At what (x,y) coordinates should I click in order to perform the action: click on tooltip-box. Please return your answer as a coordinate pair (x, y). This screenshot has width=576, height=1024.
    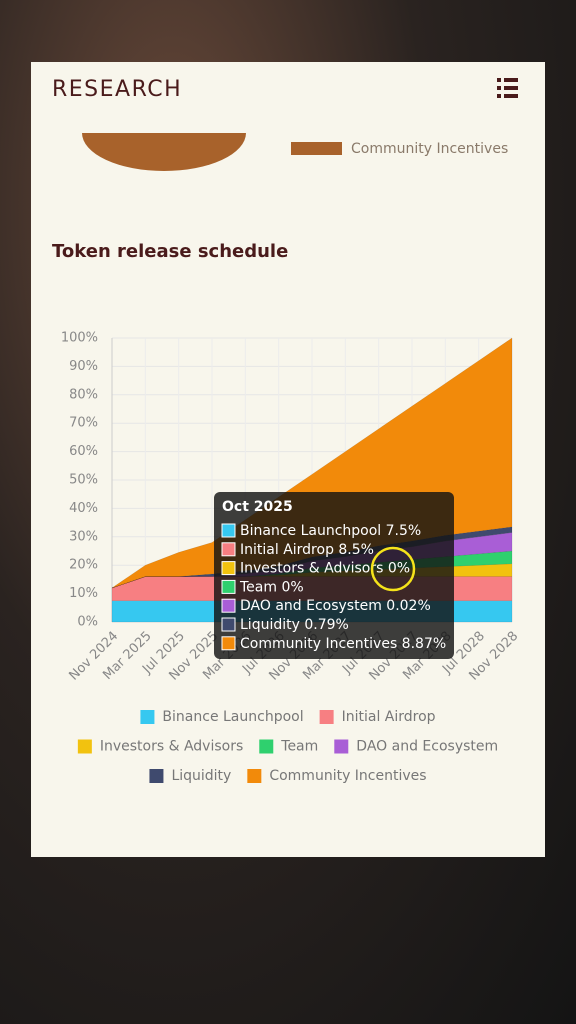
    Looking at the image, I should click on (334, 575).